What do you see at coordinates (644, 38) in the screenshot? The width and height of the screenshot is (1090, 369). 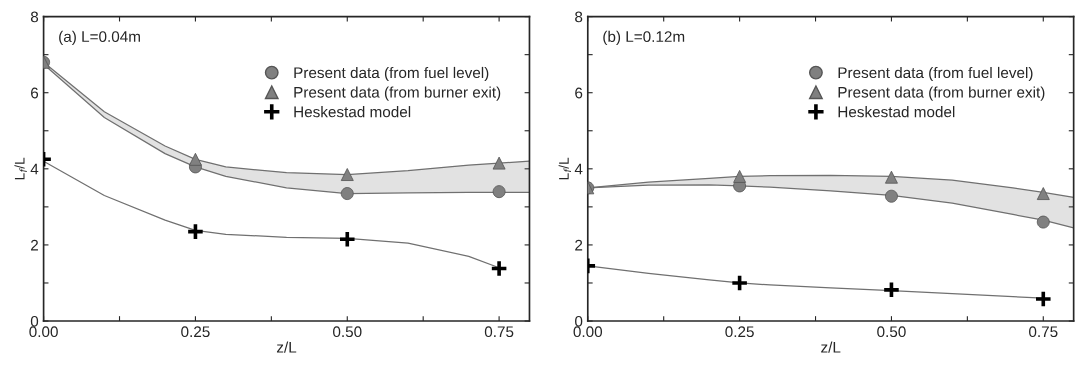 I see `annotation: (b) L=0.12m` at bounding box center [644, 38].